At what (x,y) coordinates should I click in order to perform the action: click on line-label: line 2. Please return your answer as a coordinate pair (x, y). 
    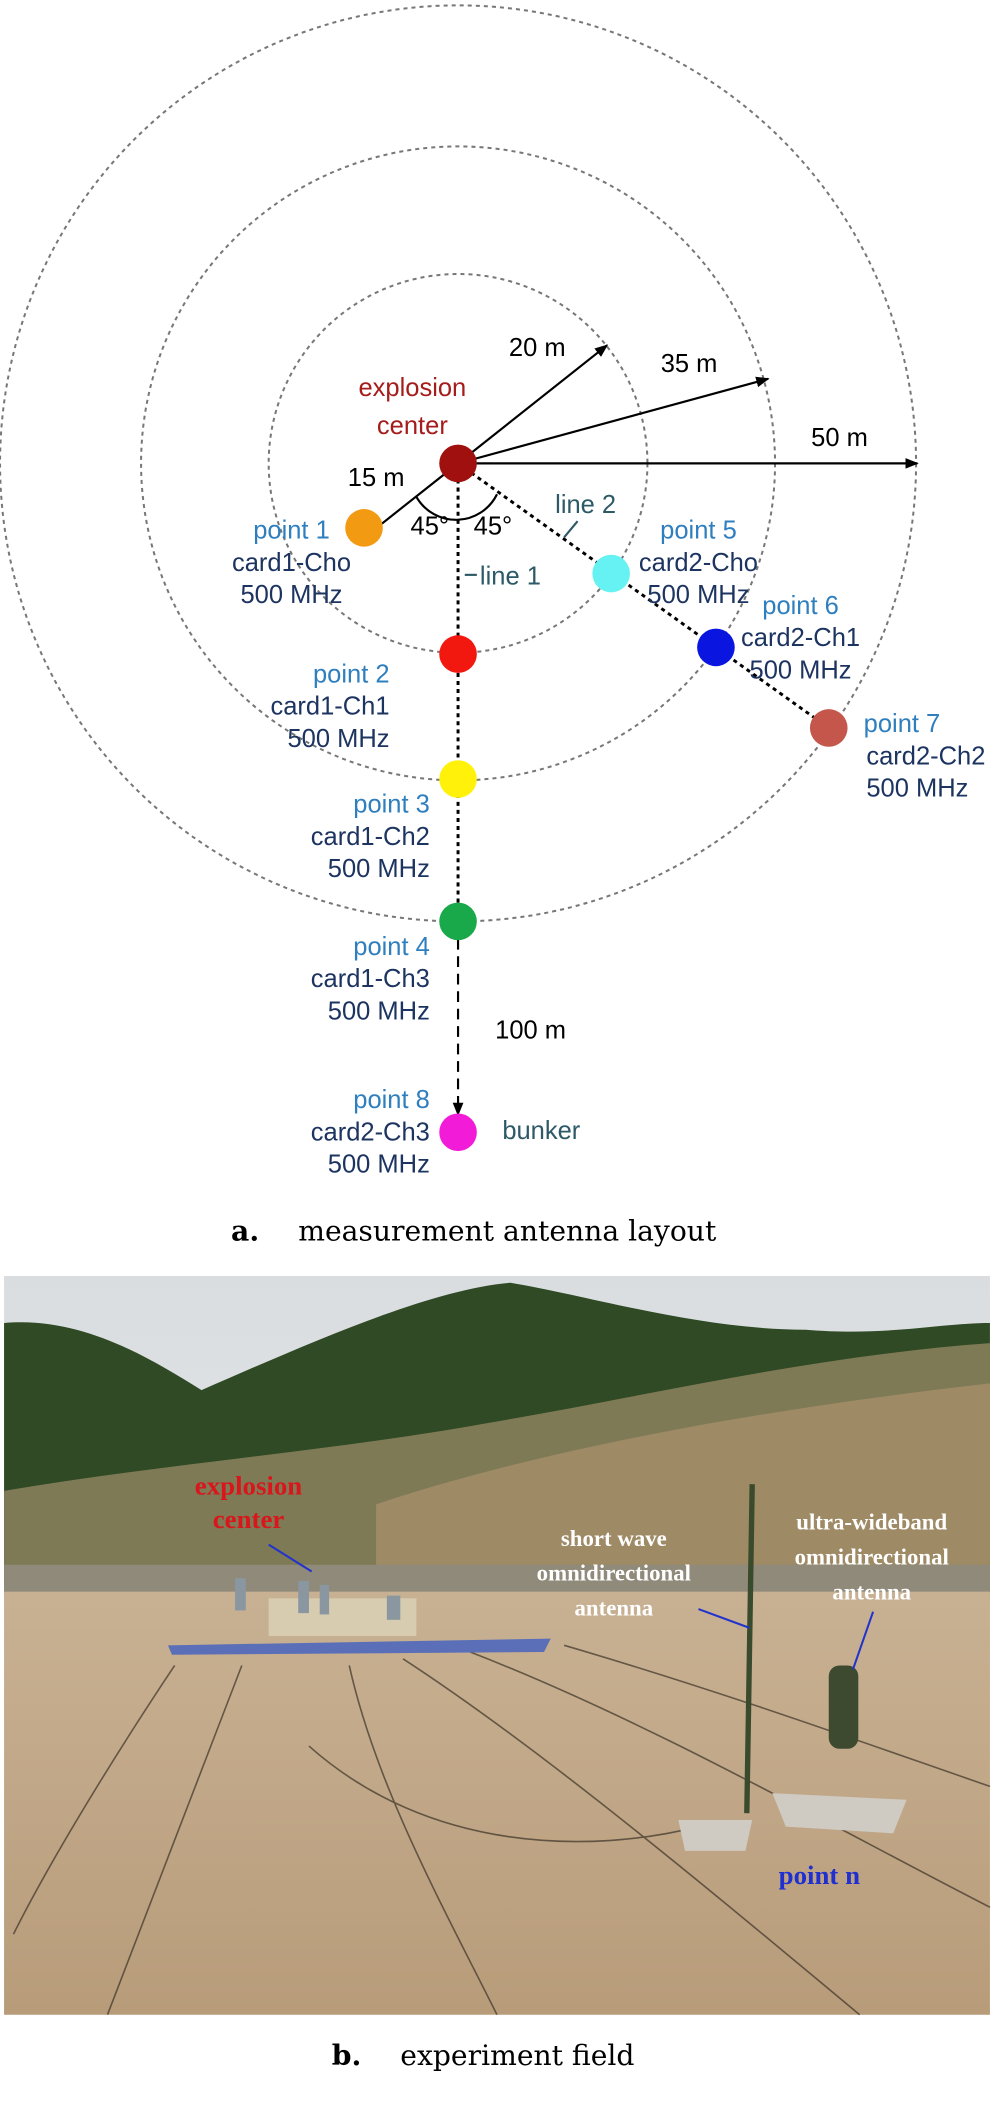
    Looking at the image, I should click on (585, 505).